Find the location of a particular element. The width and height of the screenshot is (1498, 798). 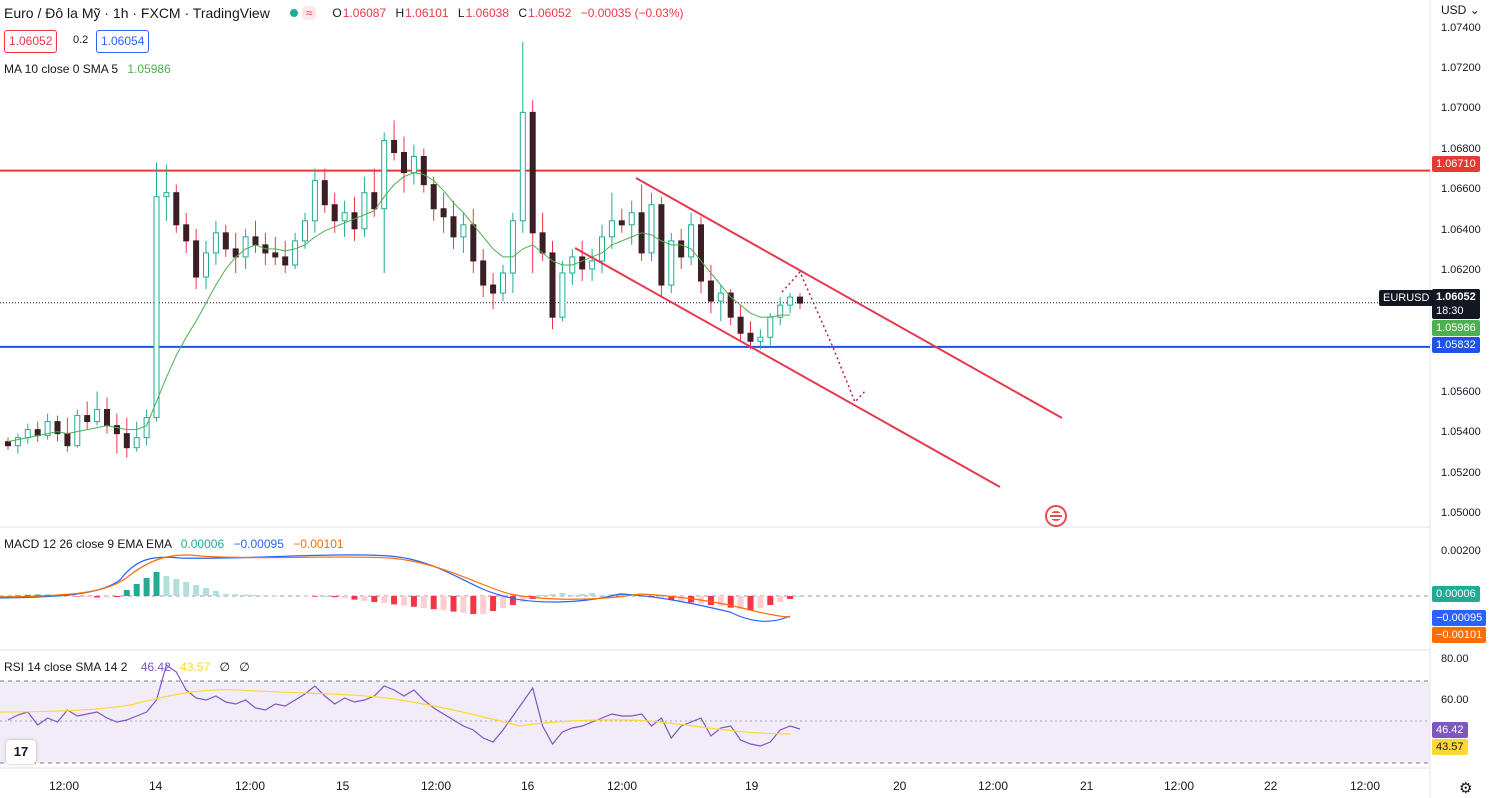

us-flag-event-icon is located at coordinates (1056, 516).